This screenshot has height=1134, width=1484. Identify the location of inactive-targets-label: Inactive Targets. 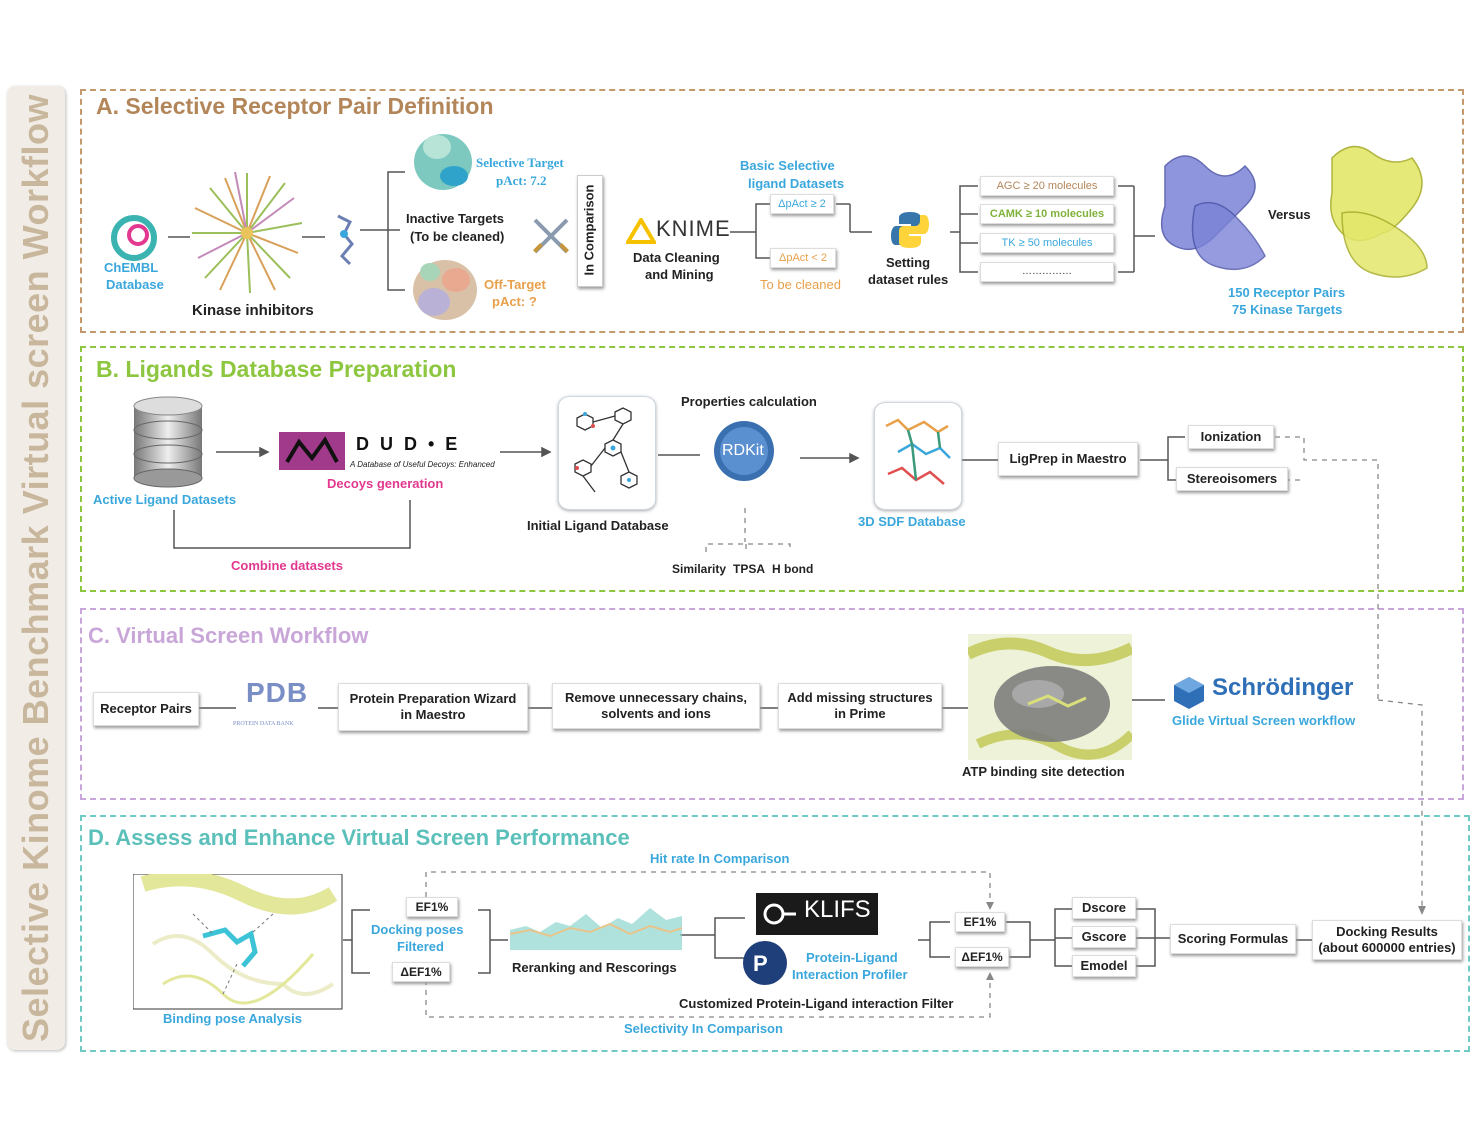
(455, 218).